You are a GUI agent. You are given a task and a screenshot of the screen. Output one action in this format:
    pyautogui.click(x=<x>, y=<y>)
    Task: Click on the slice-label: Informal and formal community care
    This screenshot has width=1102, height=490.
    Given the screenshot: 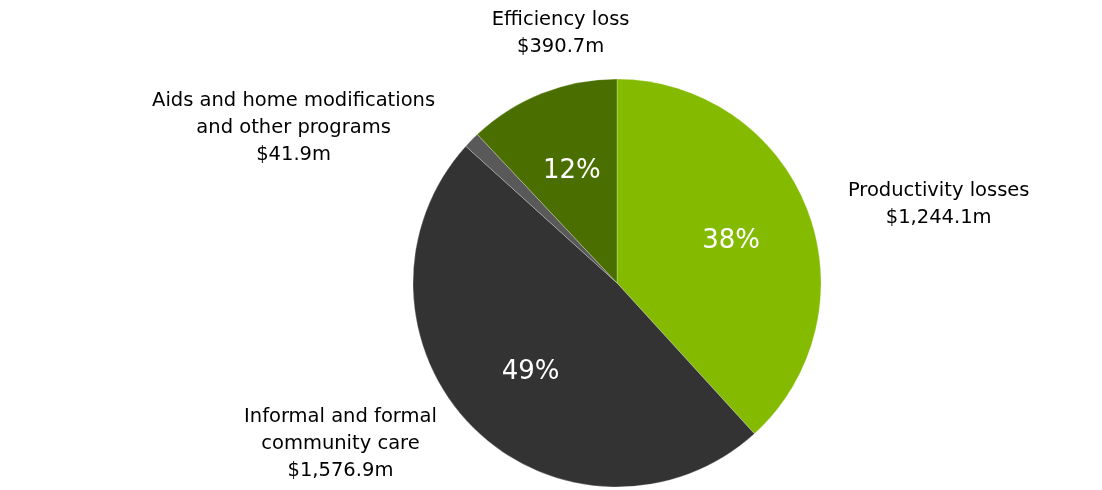 What is the action you would take?
    pyautogui.click(x=340, y=428)
    